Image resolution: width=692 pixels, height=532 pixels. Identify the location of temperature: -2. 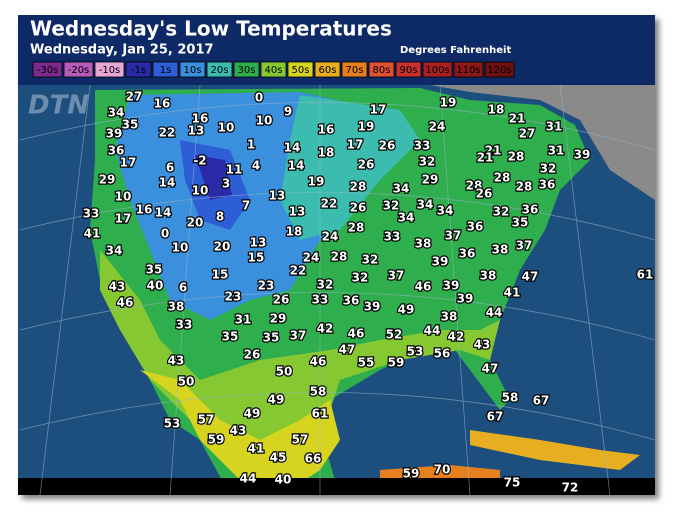
(199, 161).